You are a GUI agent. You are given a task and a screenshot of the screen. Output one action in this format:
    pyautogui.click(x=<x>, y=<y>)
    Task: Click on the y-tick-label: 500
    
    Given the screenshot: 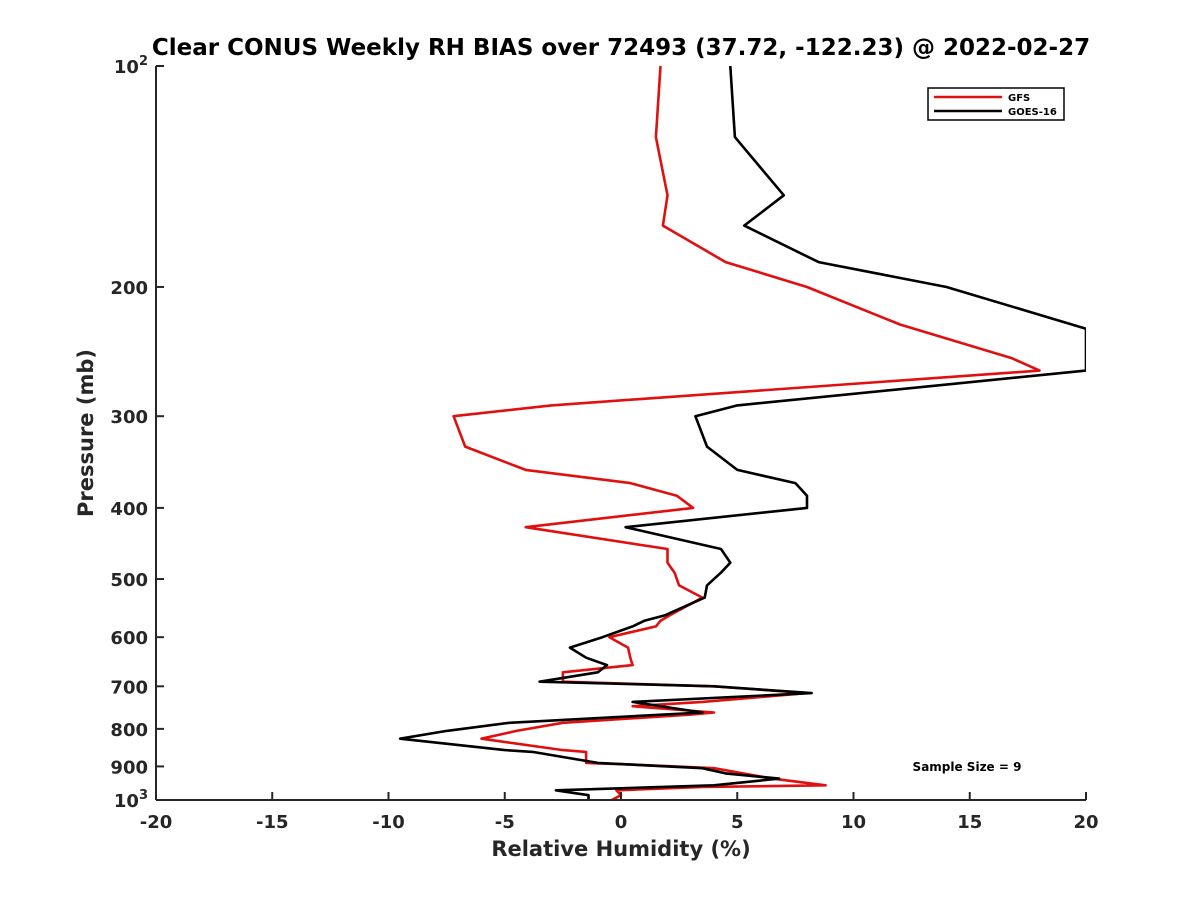 What is the action you would take?
    pyautogui.click(x=129, y=580)
    